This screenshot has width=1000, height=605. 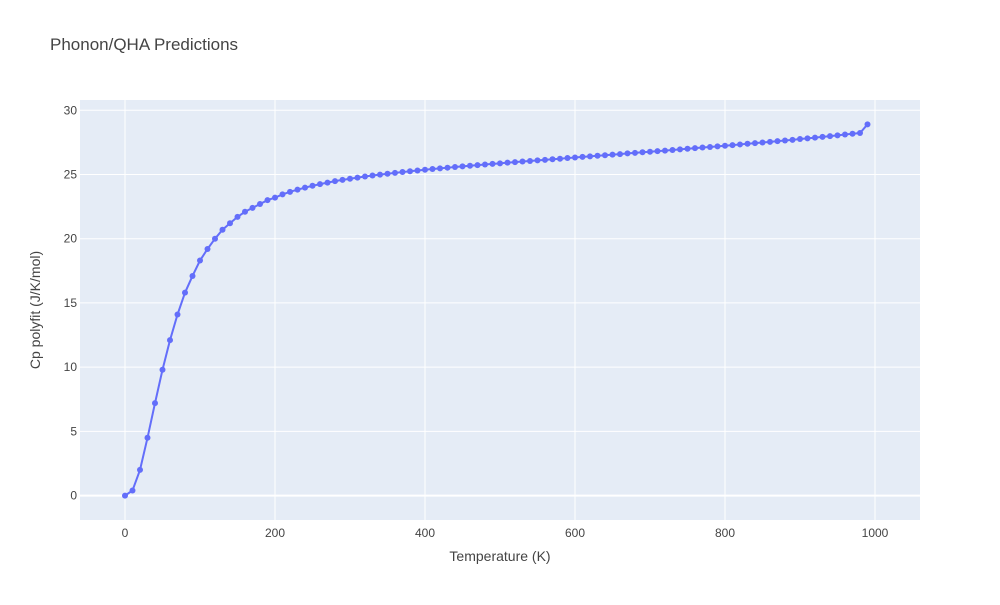 I want to click on y-tick-label: 20, so click(x=71, y=239).